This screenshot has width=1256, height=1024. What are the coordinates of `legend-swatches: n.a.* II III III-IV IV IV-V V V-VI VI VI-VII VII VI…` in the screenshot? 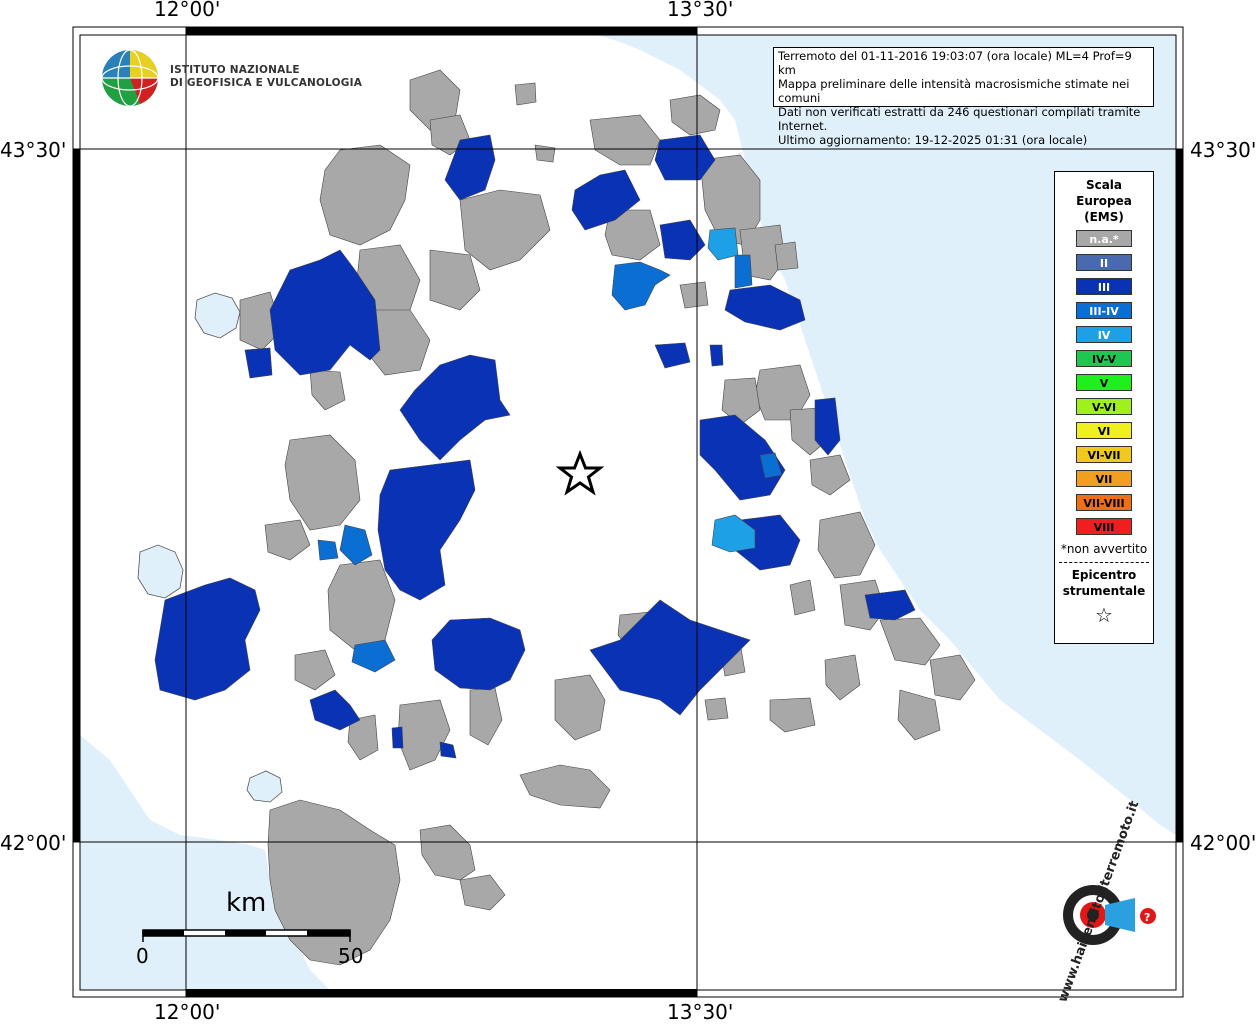 It's located at (1104, 382).